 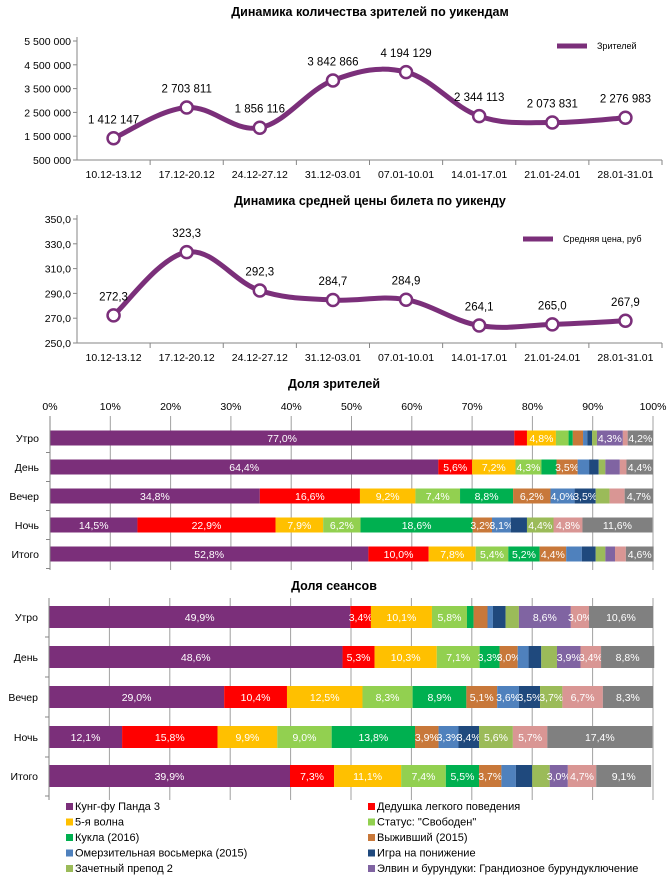 What do you see at coordinates (422, 838) in the screenshot?
I see `legend-label: Выживший (2015)` at bounding box center [422, 838].